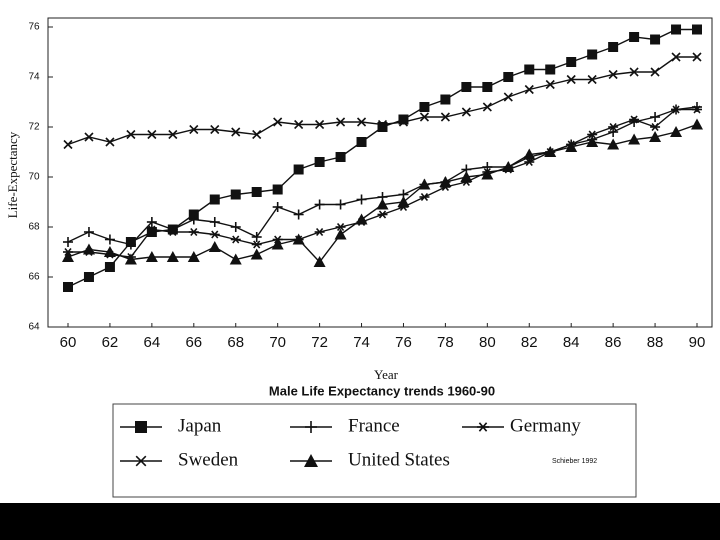  Describe the element at coordinates (34, 227) in the screenshot. I see `y-tick-label: 68` at that location.